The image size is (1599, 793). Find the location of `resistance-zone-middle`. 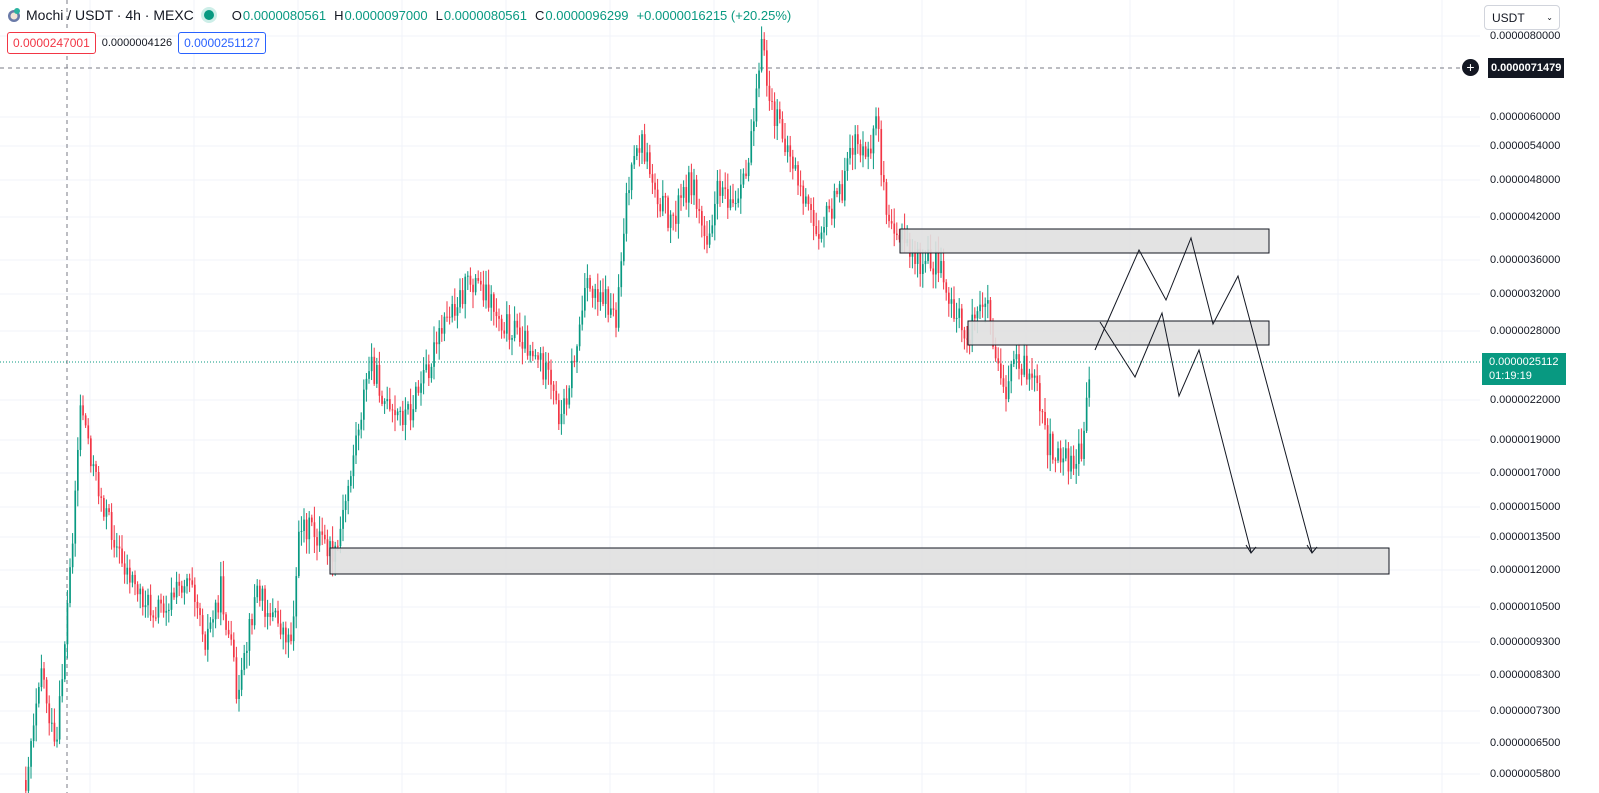

resistance-zone-middle is located at coordinates (1118, 333).